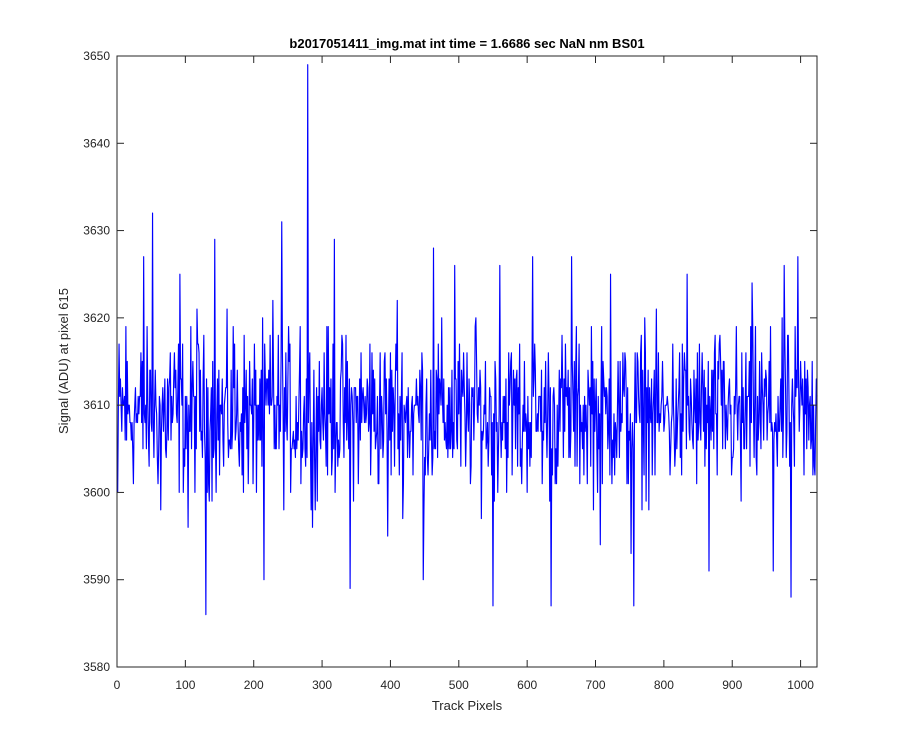 The image size is (900, 750). I want to click on x-tick-label: 900, so click(732, 685).